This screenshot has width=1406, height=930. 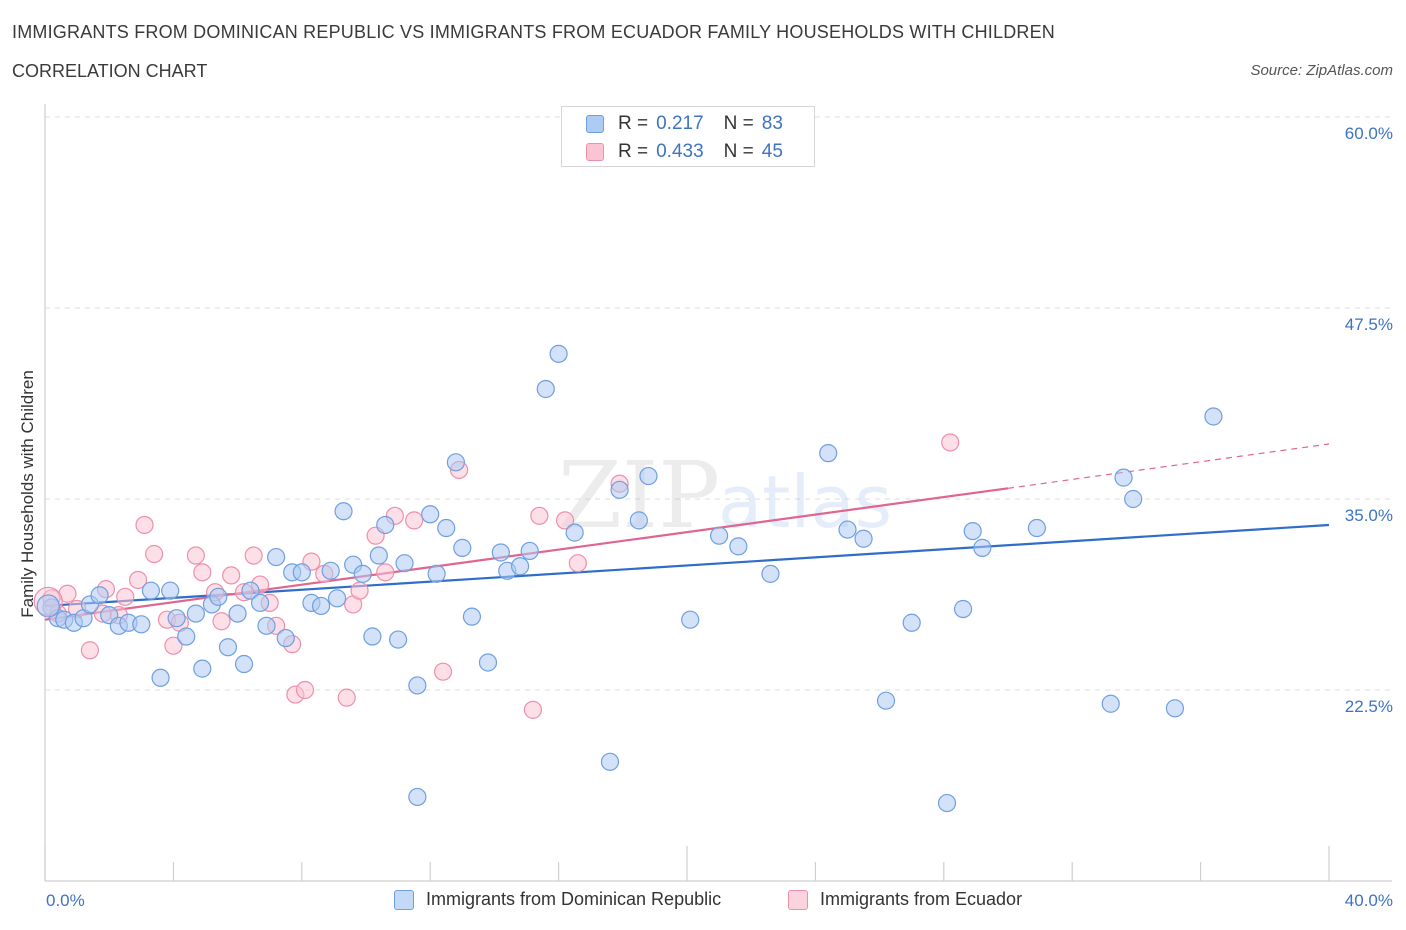 What do you see at coordinates (680, 123) in the screenshot?
I see `legend-r-value: 0.217` at bounding box center [680, 123].